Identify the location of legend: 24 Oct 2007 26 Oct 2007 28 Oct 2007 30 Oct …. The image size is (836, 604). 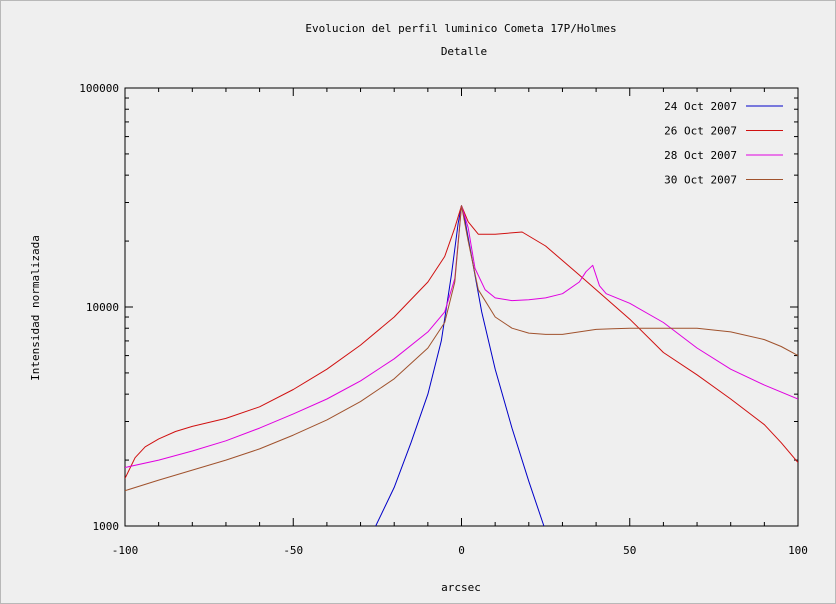
(723, 143).